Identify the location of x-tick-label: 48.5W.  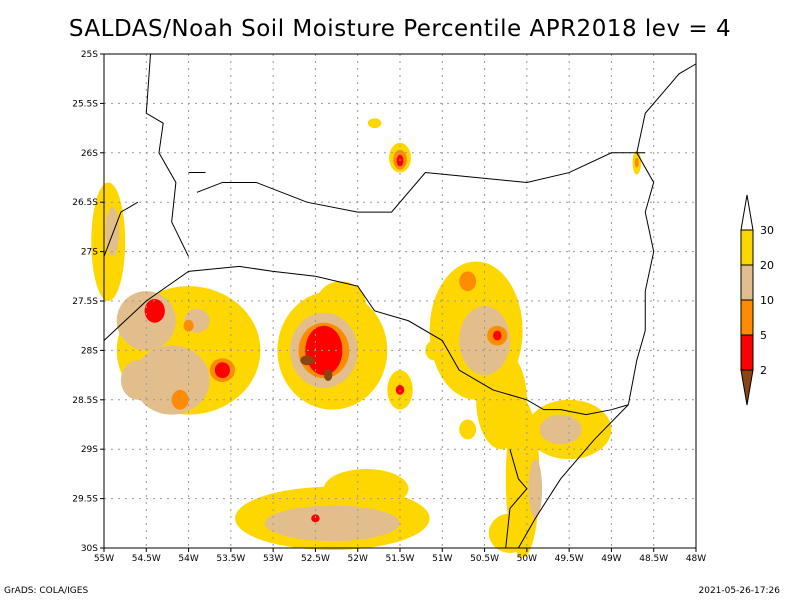
(653, 559).